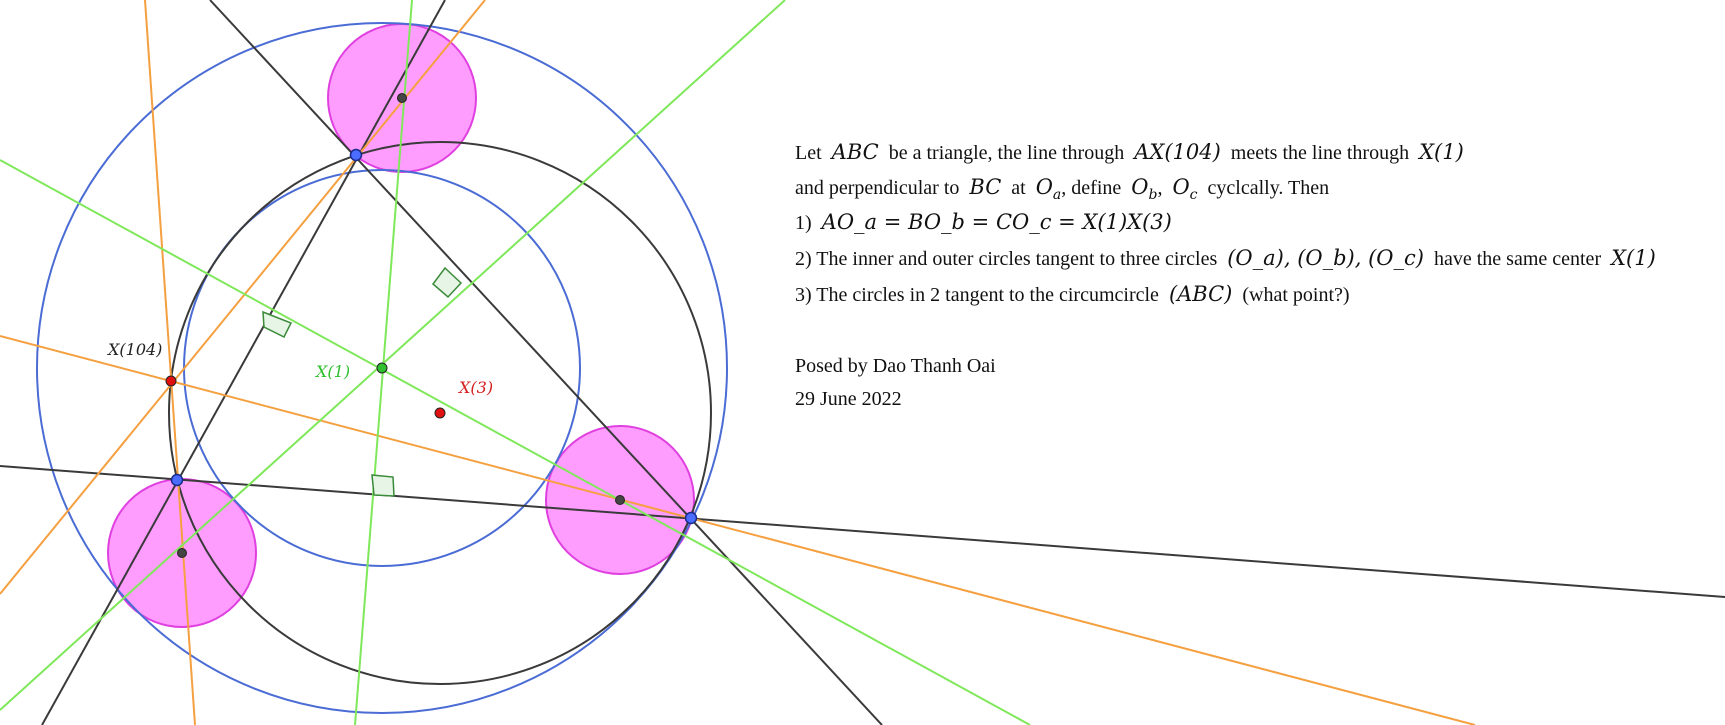  What do you see at coordinates (1091, 188) in the screenshot?
I see `text-define: , define` at bounding box center [1091, 188].